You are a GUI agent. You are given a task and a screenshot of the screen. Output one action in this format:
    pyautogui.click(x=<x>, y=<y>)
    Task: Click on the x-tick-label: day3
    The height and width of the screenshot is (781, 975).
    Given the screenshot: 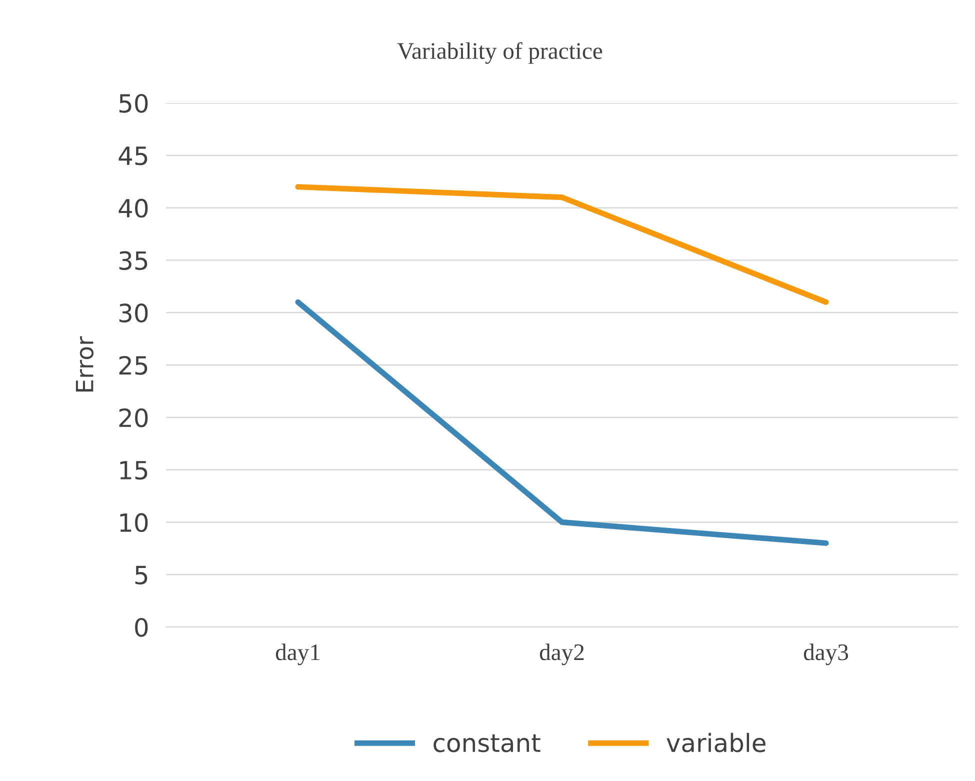 What is the action you would take?
    pyautogui.click(x=826, y=655)
    